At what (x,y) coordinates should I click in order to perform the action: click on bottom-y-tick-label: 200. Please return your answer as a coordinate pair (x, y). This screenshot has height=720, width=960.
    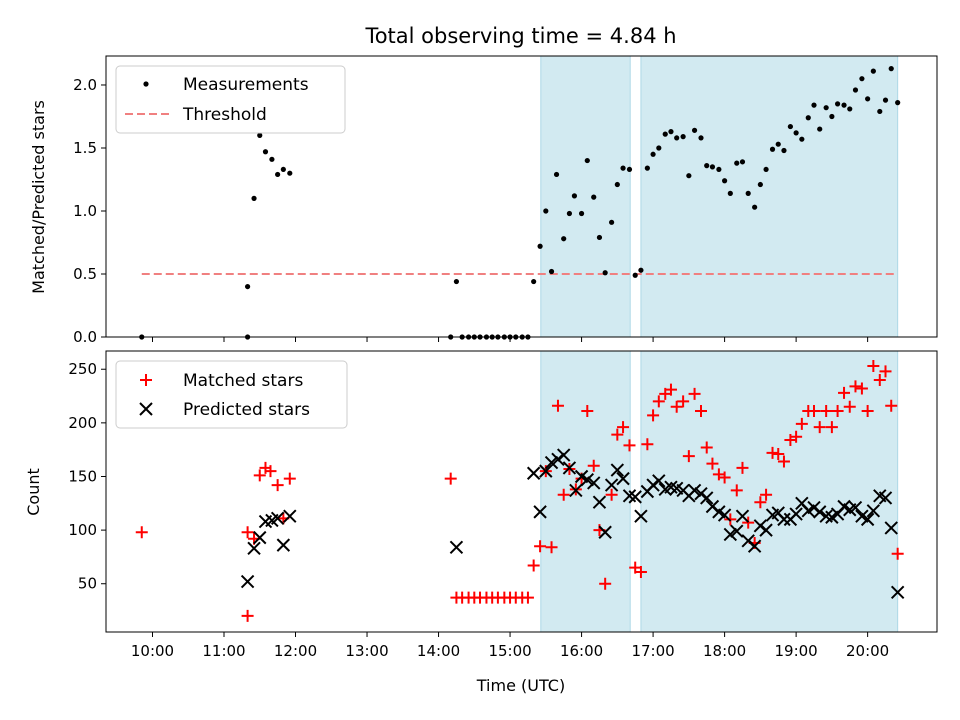
    Looking at the image, I should click on (82, 423).